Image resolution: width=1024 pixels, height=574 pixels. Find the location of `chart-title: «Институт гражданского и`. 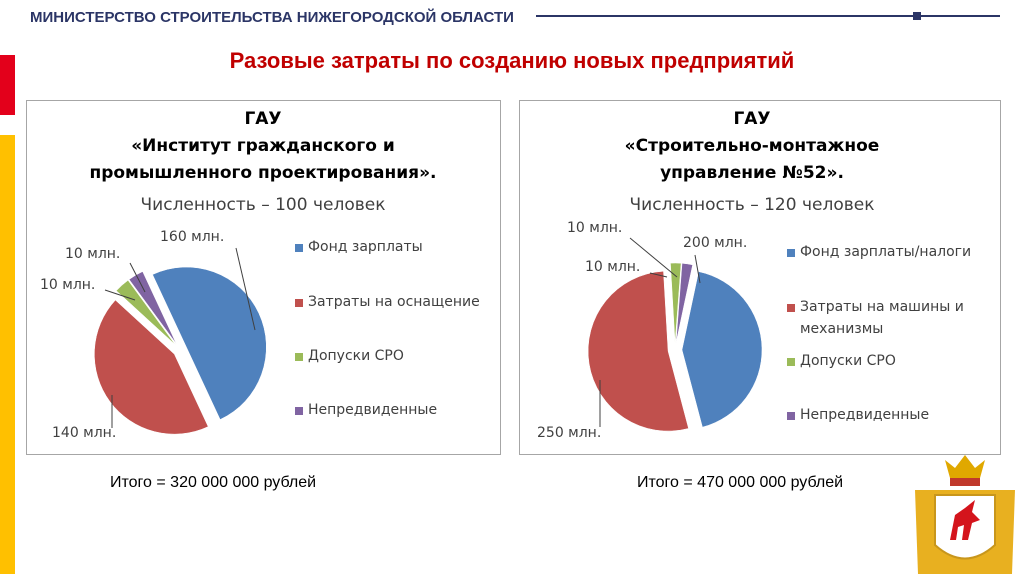

chart-title: «Институт гражданского и is located at coordinates (263, 146).